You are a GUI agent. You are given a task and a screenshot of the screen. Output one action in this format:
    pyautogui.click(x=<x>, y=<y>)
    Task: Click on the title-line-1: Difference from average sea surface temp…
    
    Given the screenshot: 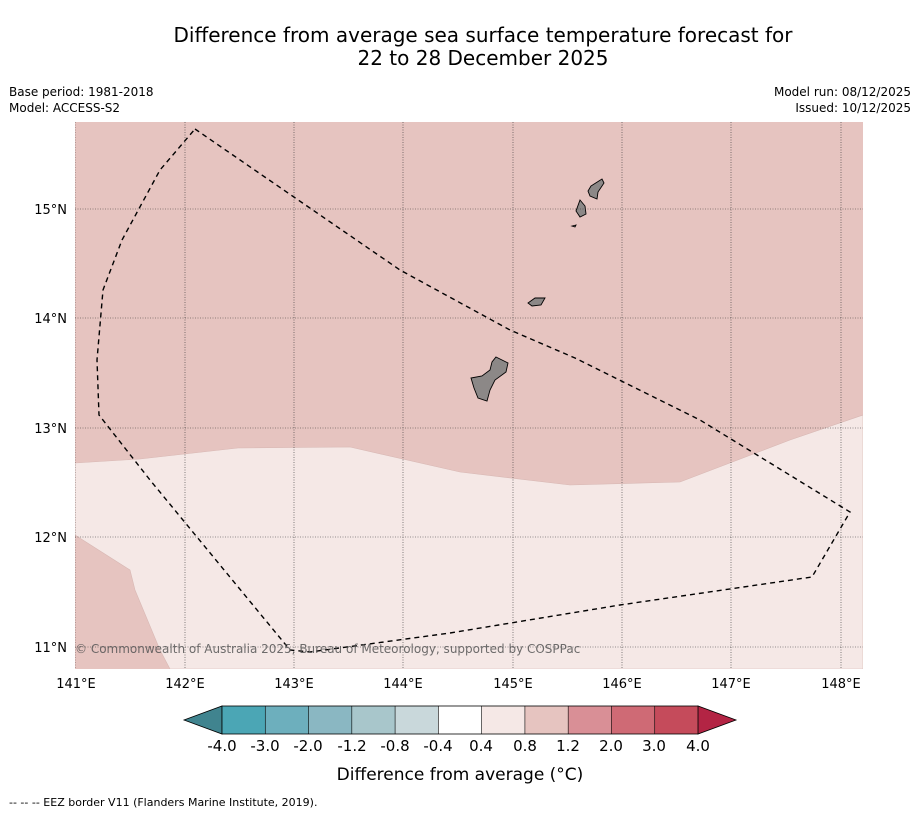 What is the action you would take?
    pyautogui.click(x=483, y=35)
    